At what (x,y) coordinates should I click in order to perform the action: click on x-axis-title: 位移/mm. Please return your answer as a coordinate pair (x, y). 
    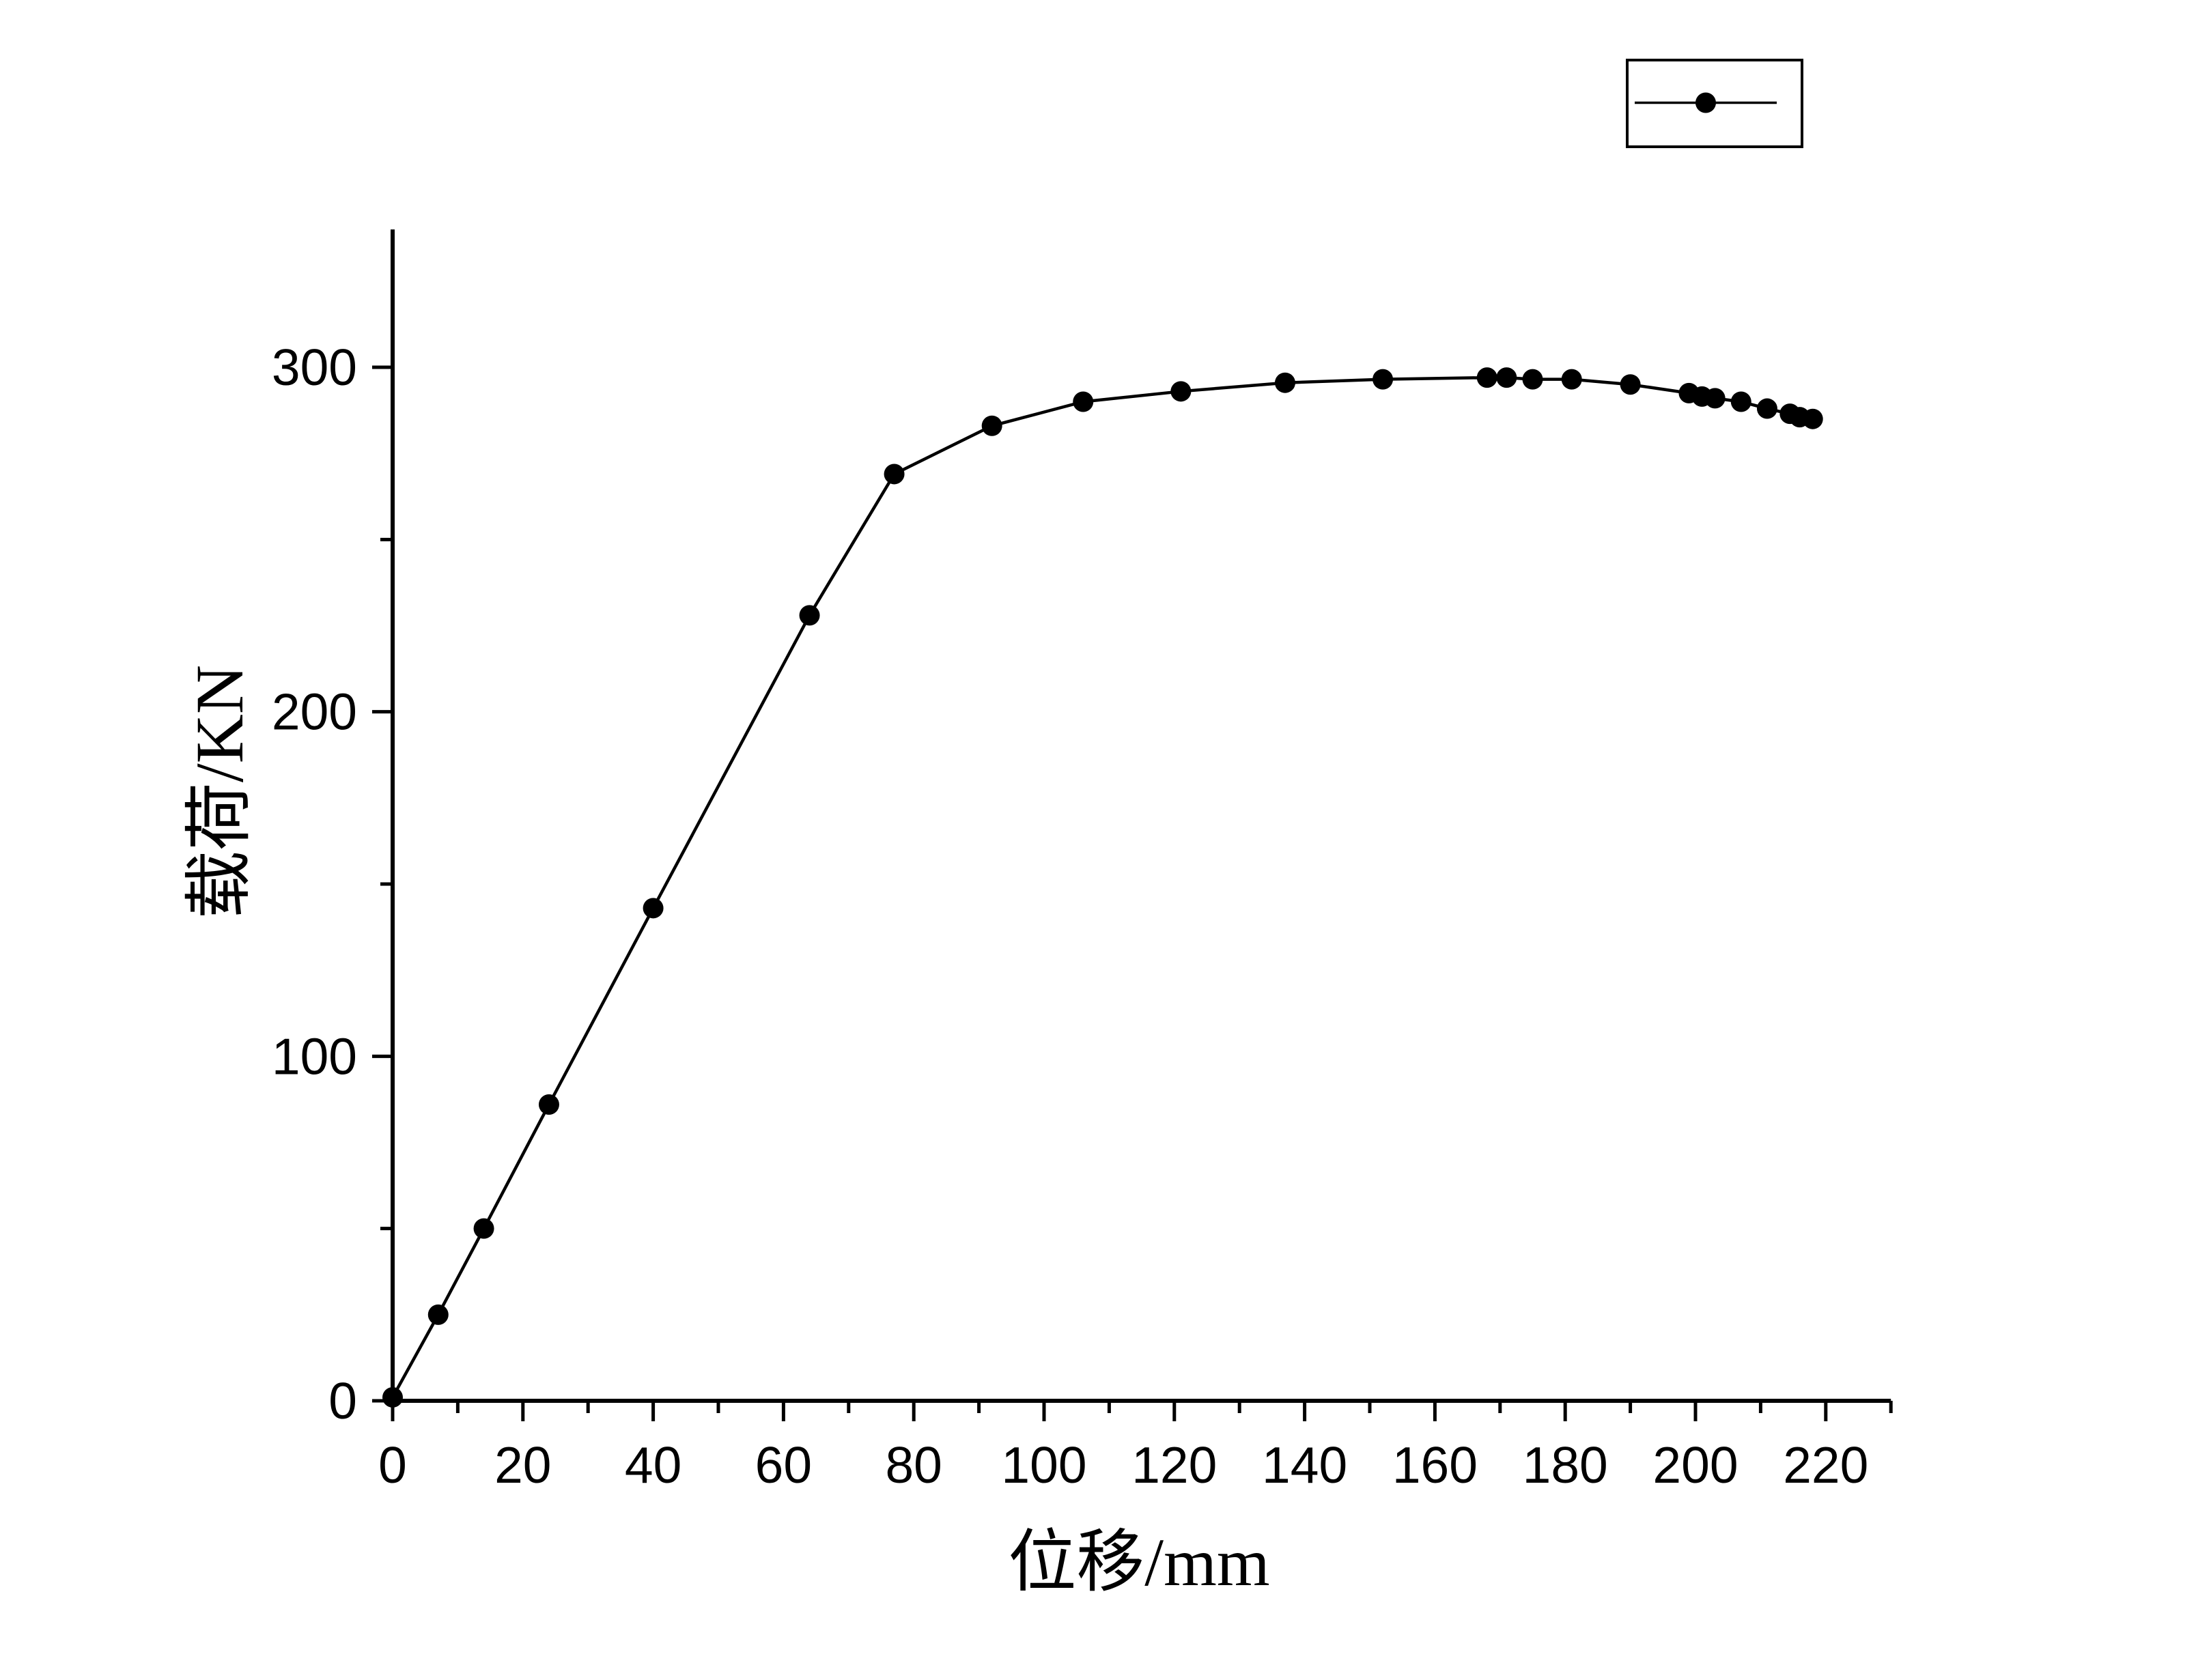
    Looking at the image, I should click on (1139, 1562).